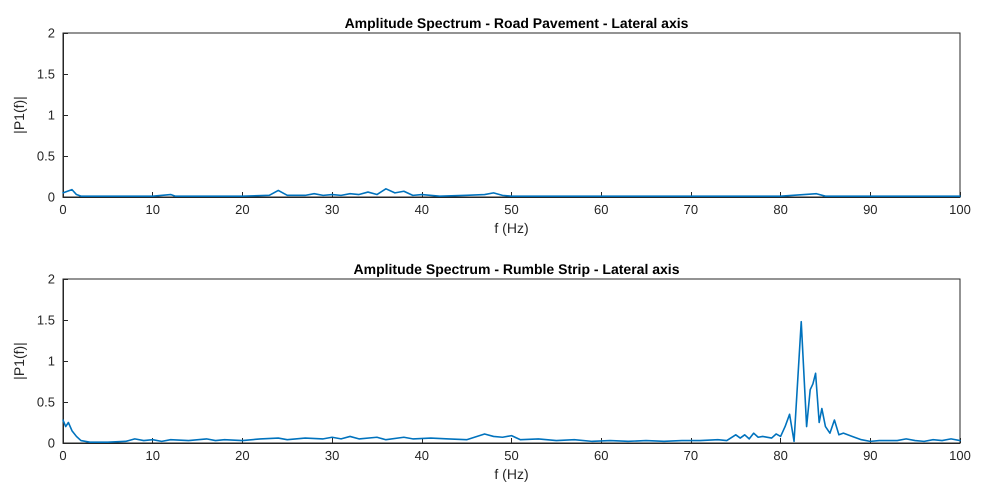 Image resolution: width=981 pixels, height=497 pixels. What do you see at coordinates (517, 269) in the screenshot?
I see `chart-title: Amplitude Spectrum - Rumble Strip - Lateral axis` at bounding box center [517, 269].